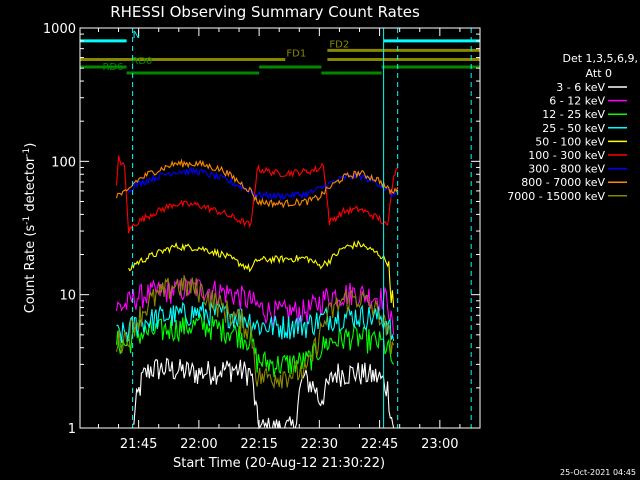 The width and height of the screenshot is (640, 480). Describe the element at coordinates (439, 444) in the screenshot. I see `x-tick-label-5: 23:00` at that location.